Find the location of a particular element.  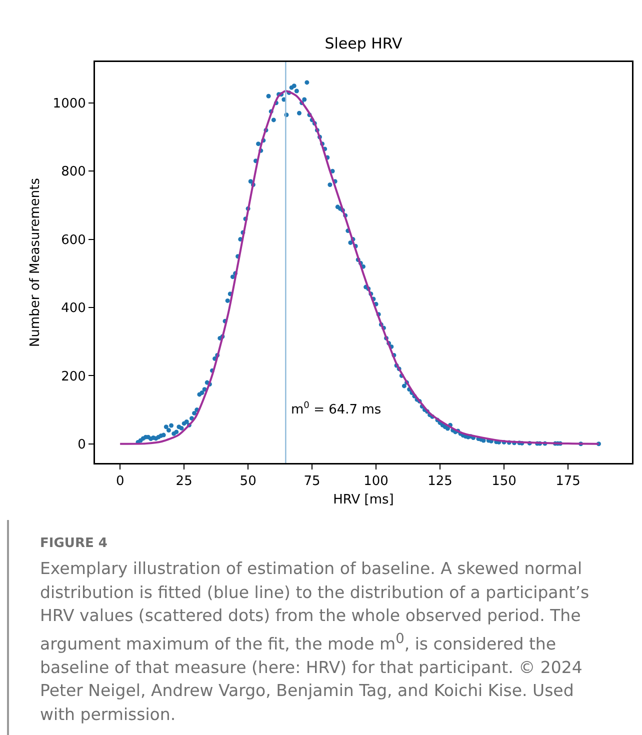

x-tick-label: 125 is located at coordinates (440, 482).